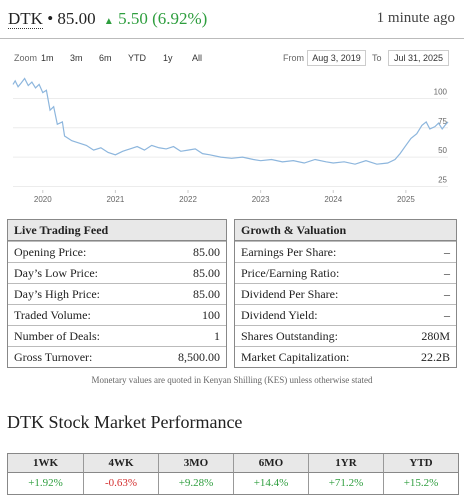 The width and height of the screenshot is (464, 500). What do you see at coordinates (195, 483) in the screenshot?
I see `period-change: +9.28%` at bounding box center [195, 483].